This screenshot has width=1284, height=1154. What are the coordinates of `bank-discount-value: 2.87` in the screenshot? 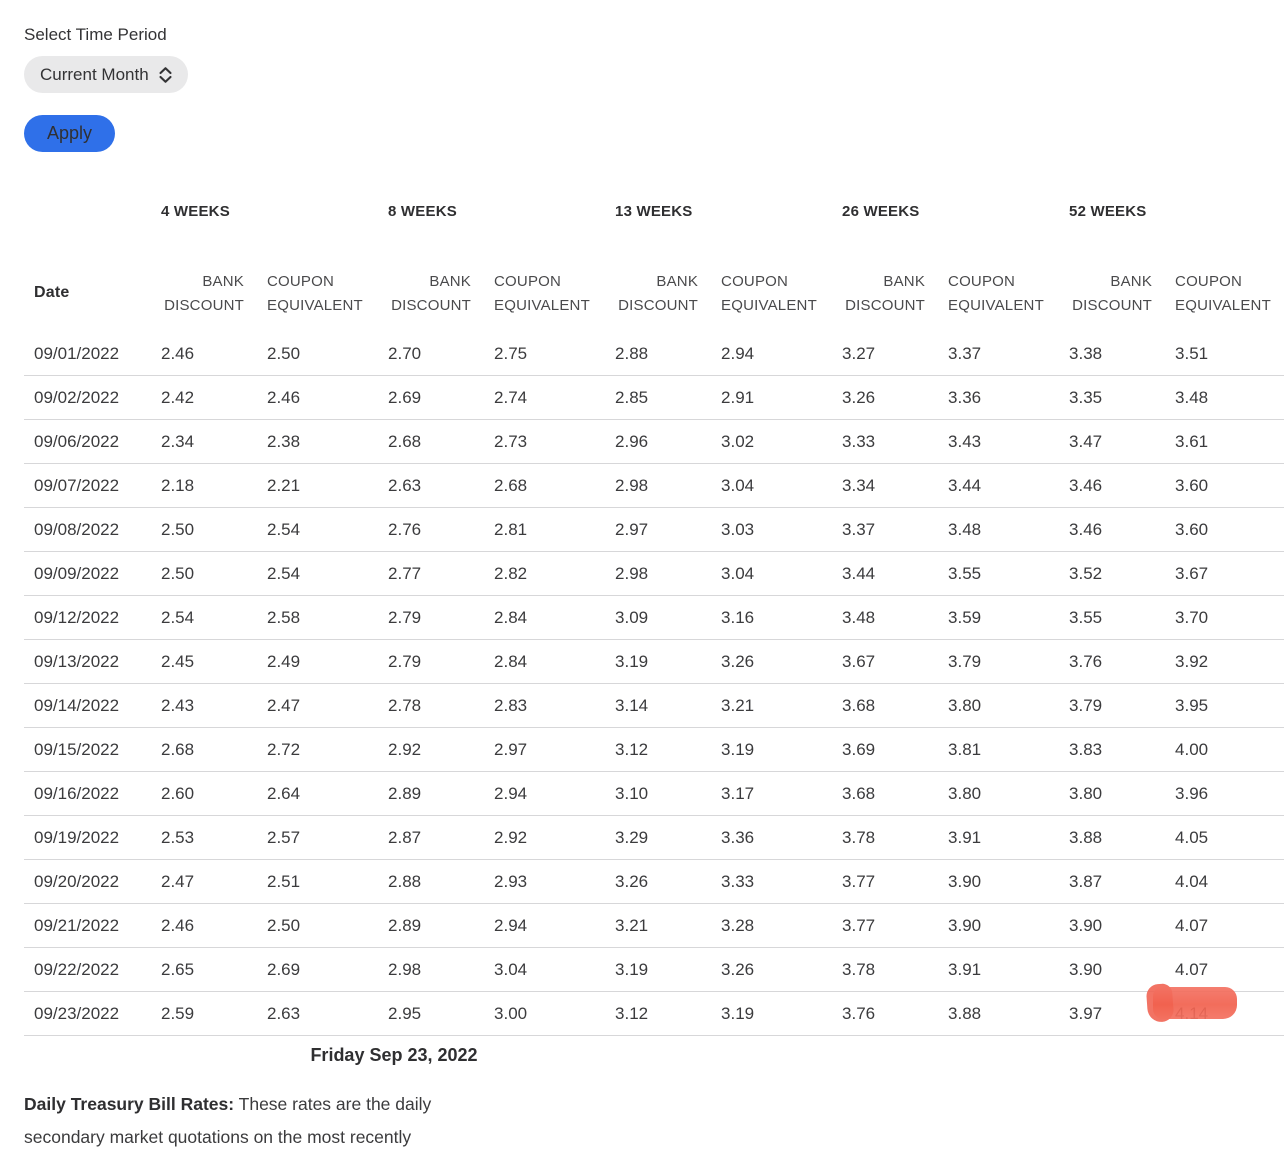 It's located at (440, 837).